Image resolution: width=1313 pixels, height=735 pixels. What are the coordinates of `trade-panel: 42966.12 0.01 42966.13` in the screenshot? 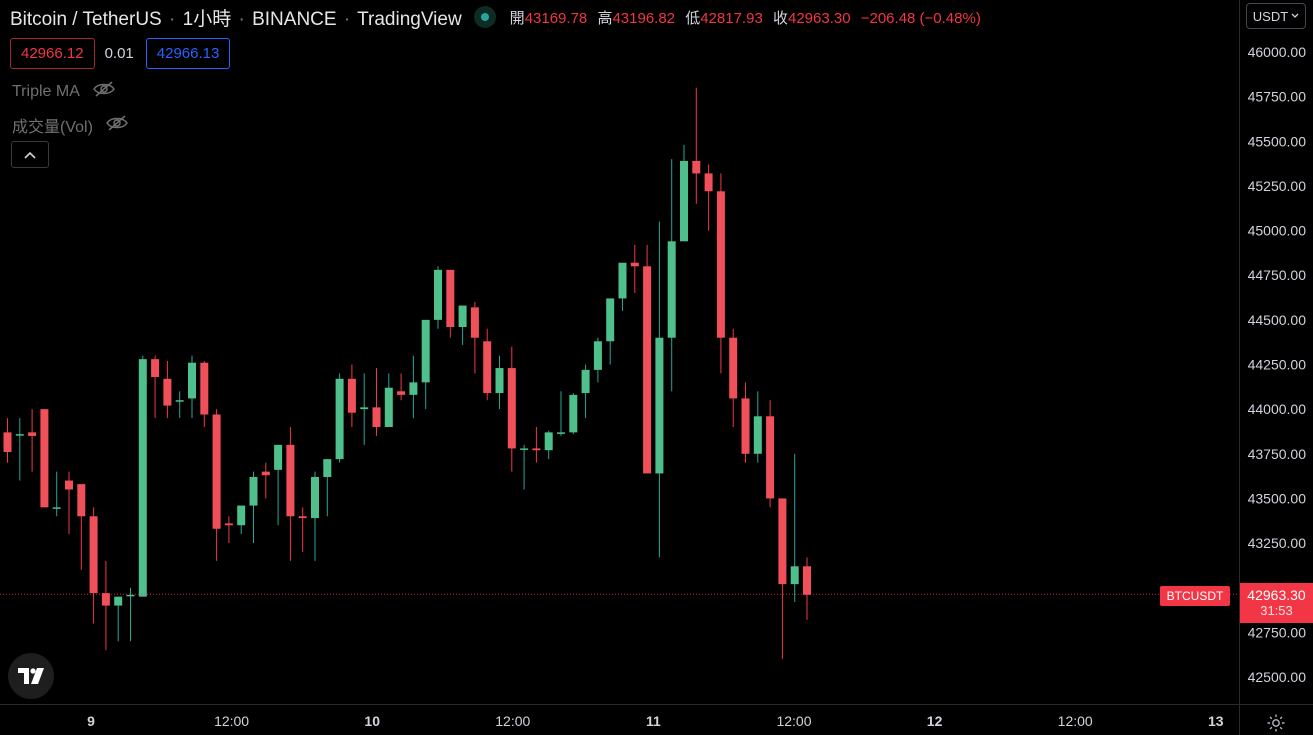 It's located at (120, 53).